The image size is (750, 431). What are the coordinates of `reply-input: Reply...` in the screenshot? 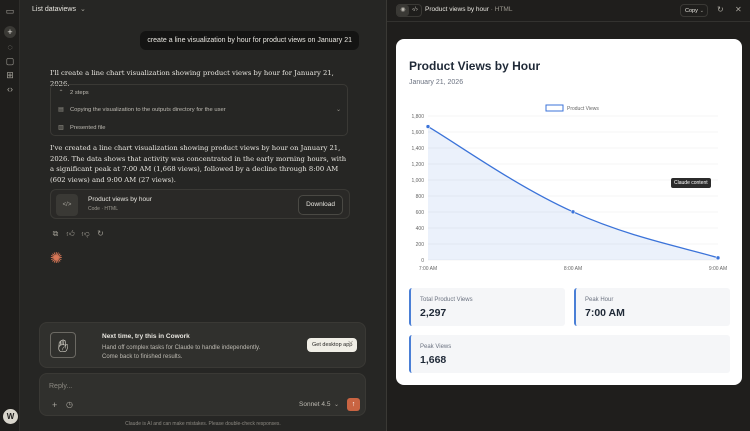 It's located at (61, 386).